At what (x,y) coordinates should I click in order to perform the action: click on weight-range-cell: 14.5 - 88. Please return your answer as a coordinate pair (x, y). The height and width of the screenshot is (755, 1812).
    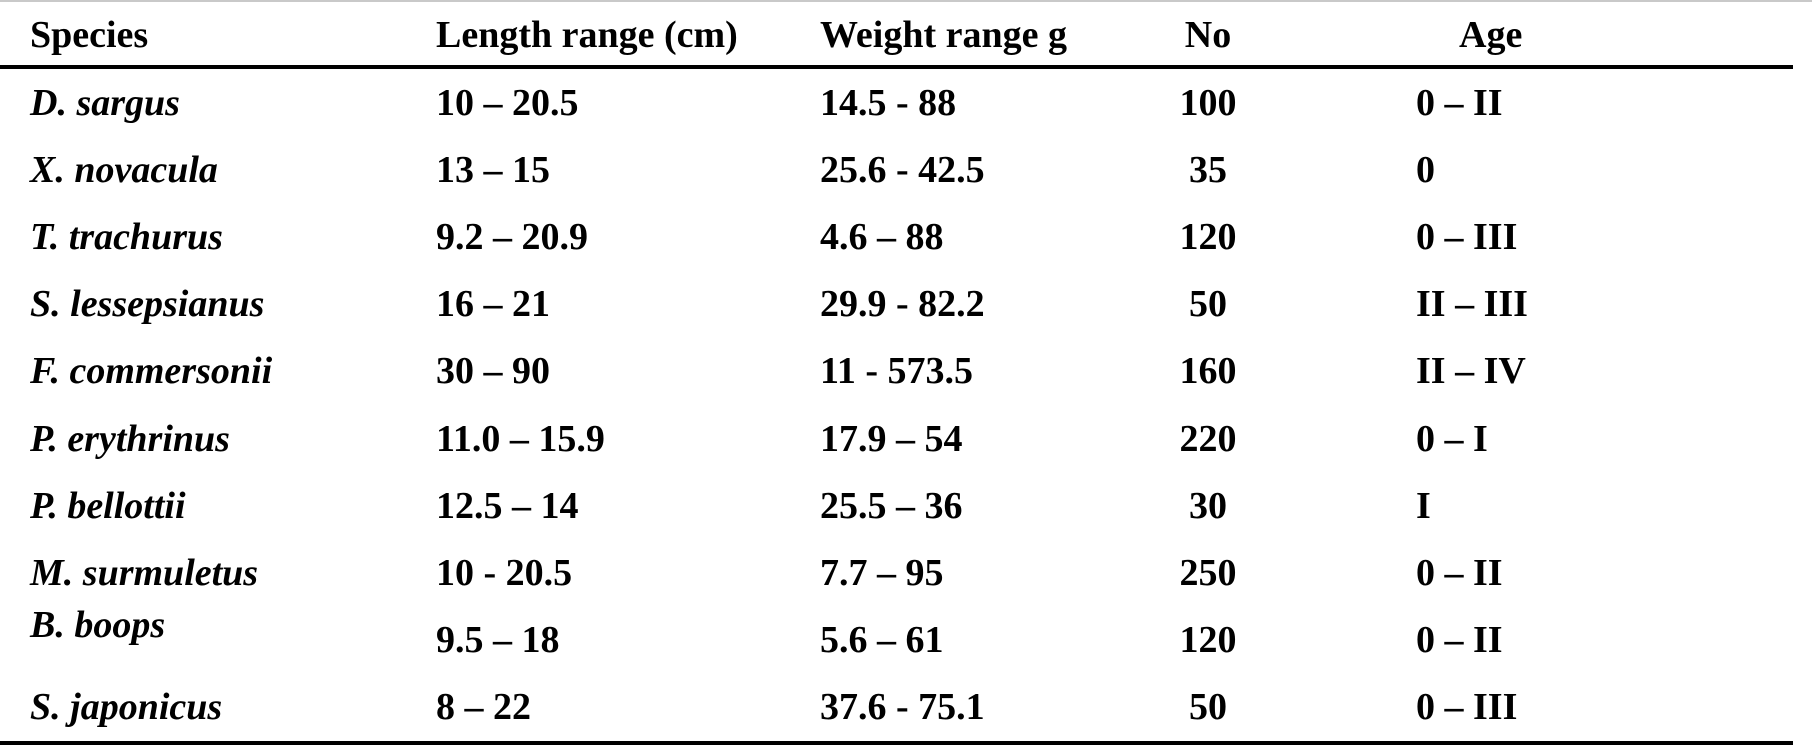
    Looking at the image, I should click on (888, 102).